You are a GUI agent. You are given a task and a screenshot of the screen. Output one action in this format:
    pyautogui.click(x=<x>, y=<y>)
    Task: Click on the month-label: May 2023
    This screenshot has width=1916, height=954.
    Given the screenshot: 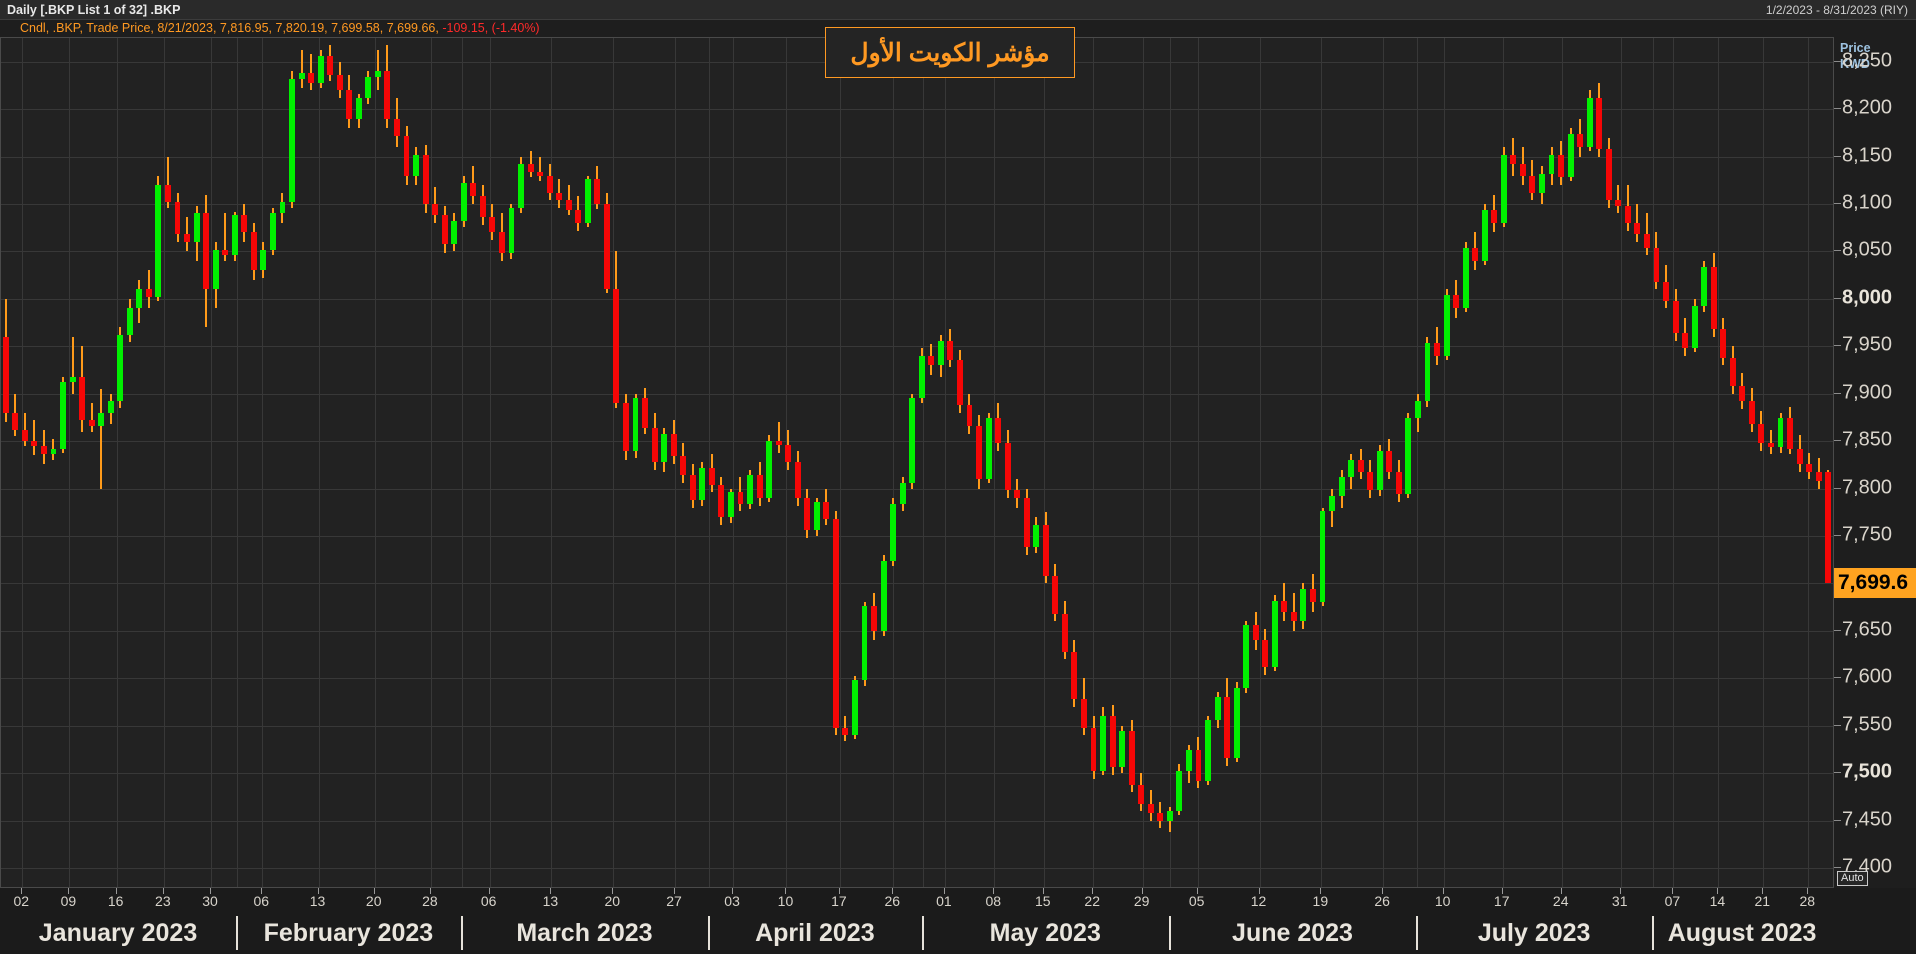 What is the action you would take?
    pyautogui.click(x=1045, y=933)
    